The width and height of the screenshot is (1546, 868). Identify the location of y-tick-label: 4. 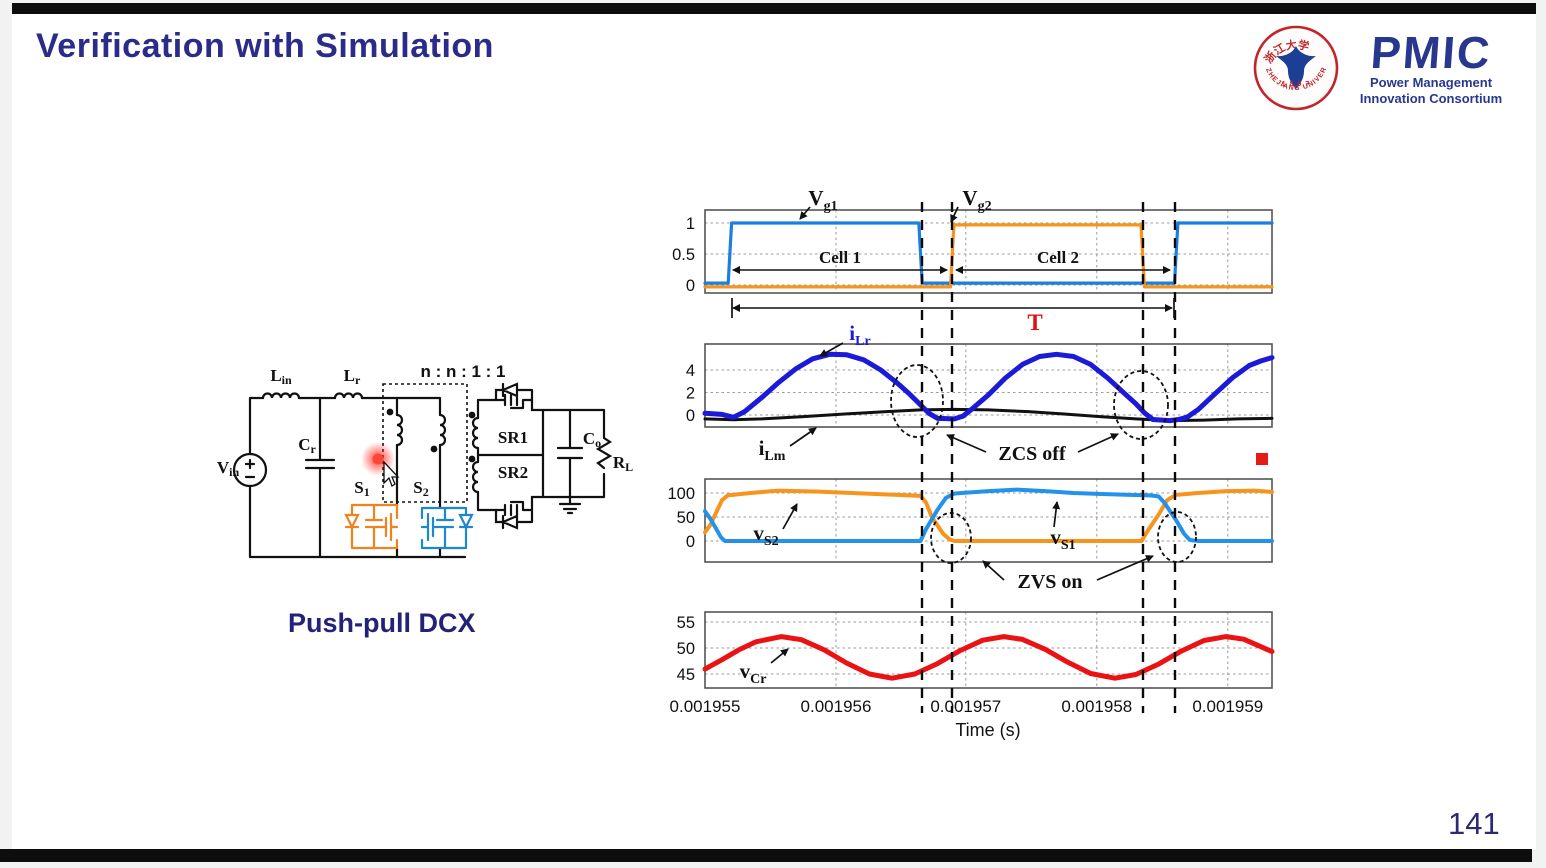
(690, 371).